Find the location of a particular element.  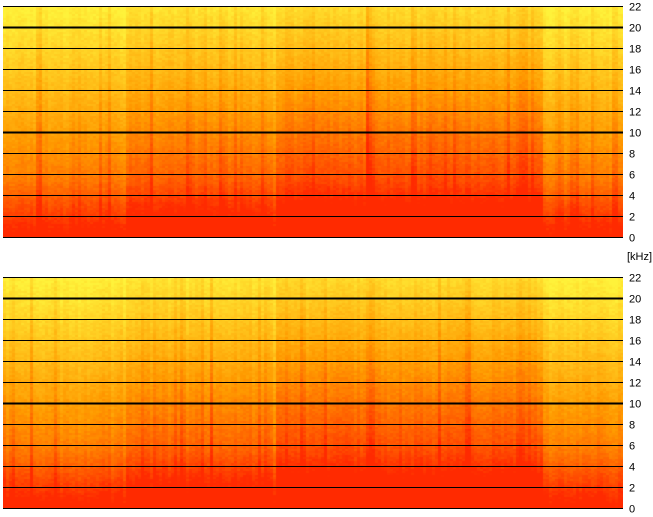

frequency-unit-label: [kHz] is located at coordinates (640, 257).